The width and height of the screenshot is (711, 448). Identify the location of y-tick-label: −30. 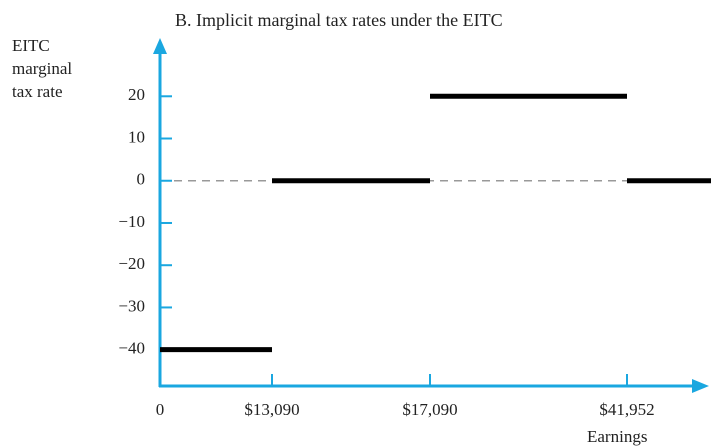
(131, 305).